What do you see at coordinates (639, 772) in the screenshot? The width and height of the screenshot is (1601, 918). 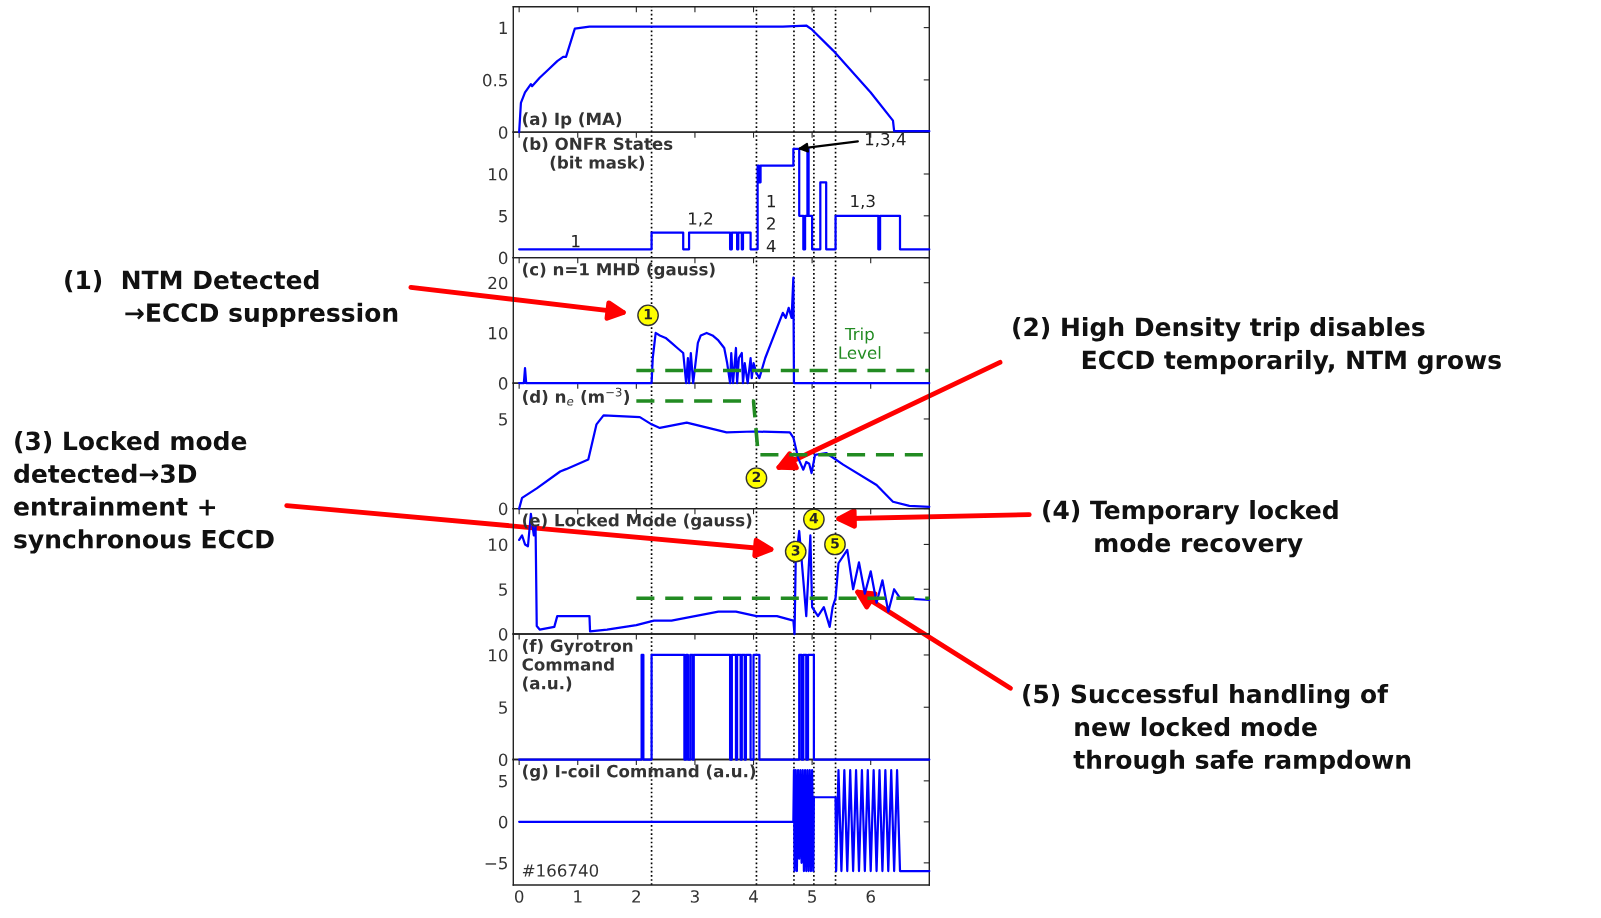 I see `chart-title: (g) I-coil Command (a.u.)` at bounding box center [639, 772].